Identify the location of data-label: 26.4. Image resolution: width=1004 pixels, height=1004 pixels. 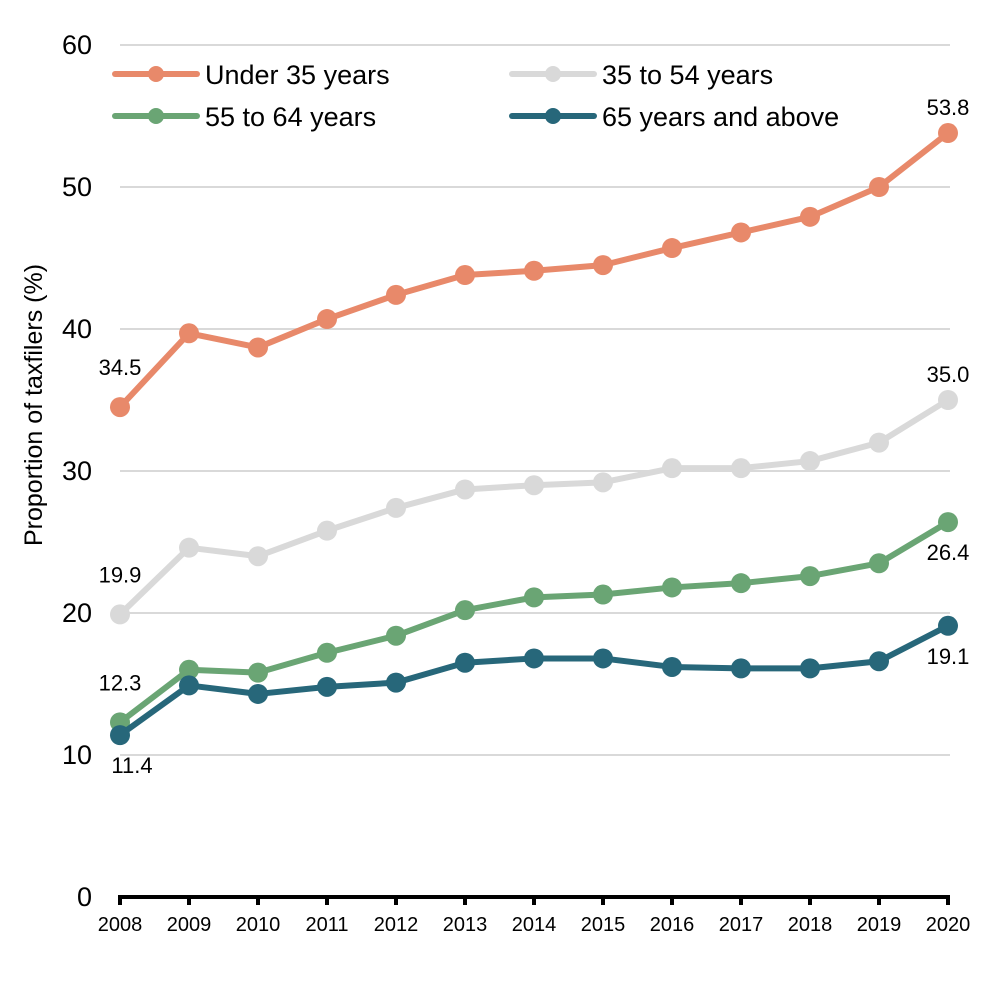
(948, 552).